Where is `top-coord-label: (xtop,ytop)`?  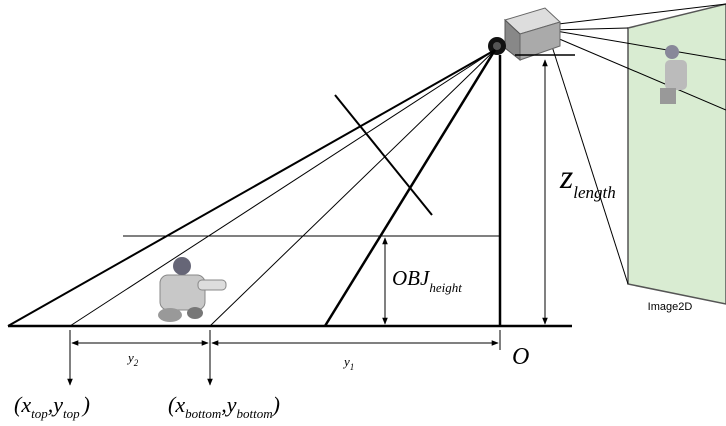
top-coord-label: (xtop,ytop) is located at coordinates (52, 406).